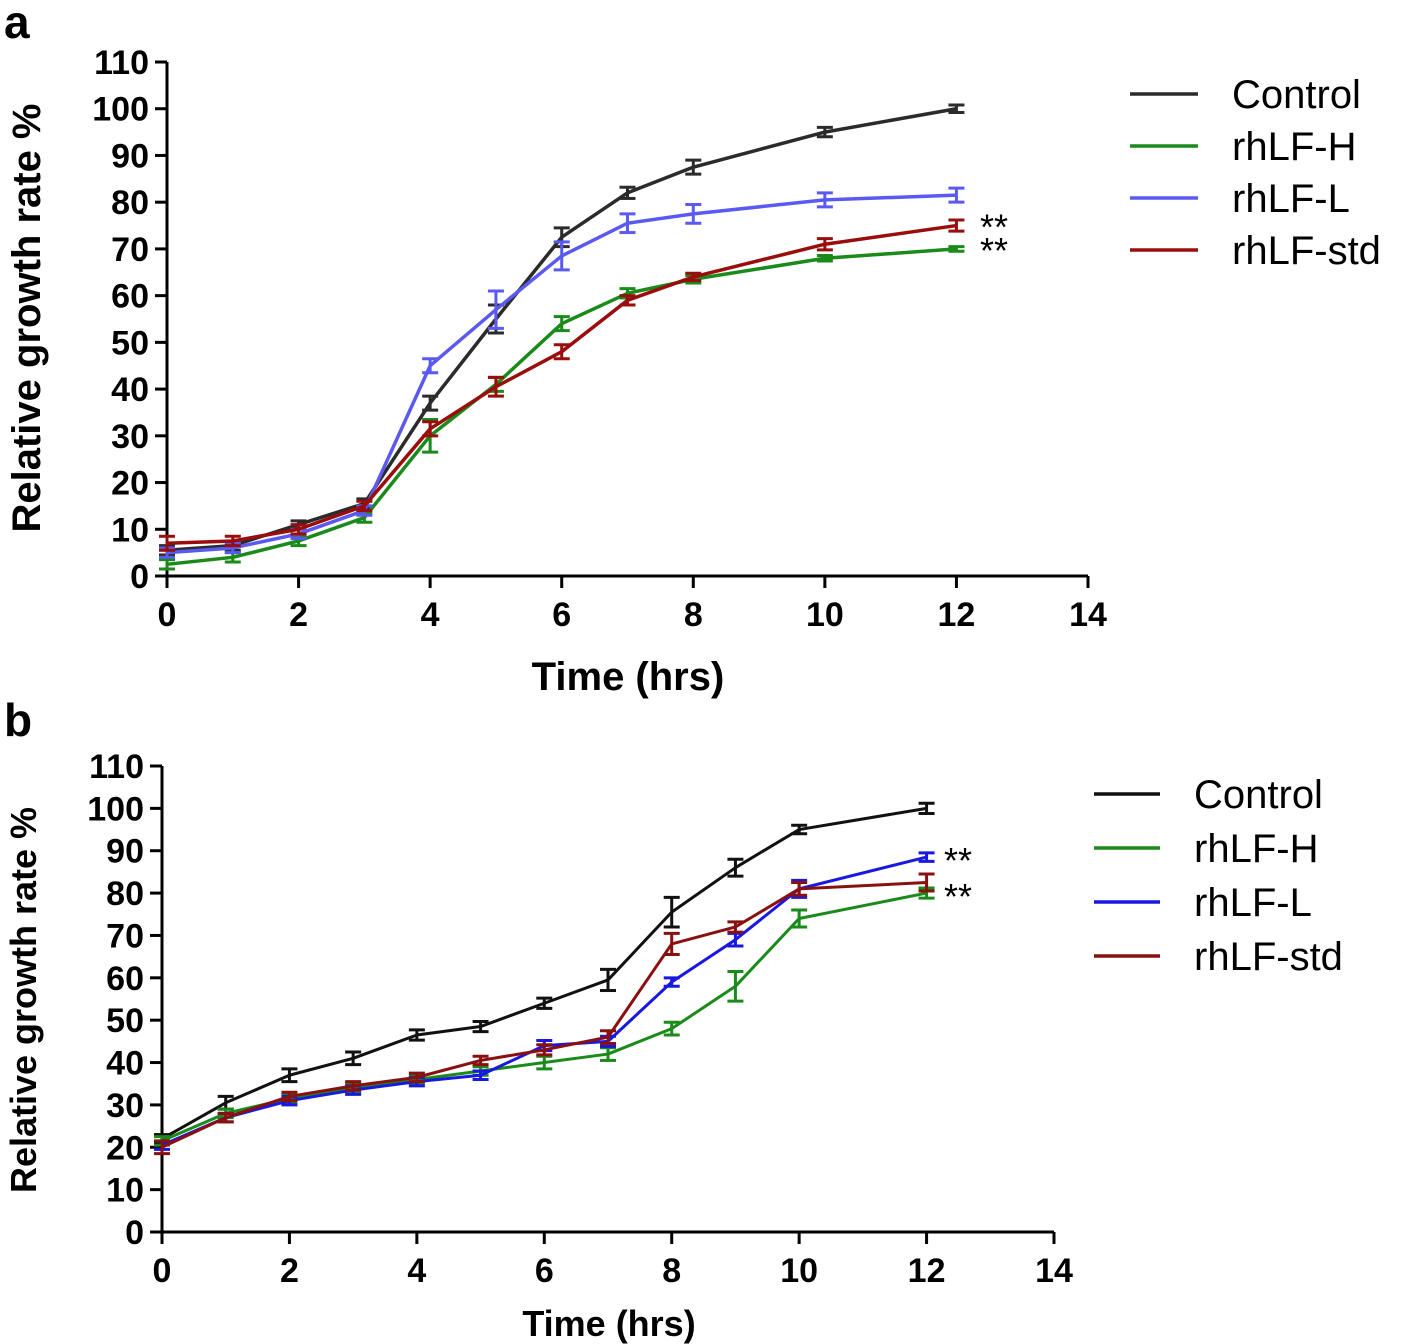  Describe the element at coordinates (825, 615) in the screenshot. I see `panel-a-x-tick-label: 10` at that location.